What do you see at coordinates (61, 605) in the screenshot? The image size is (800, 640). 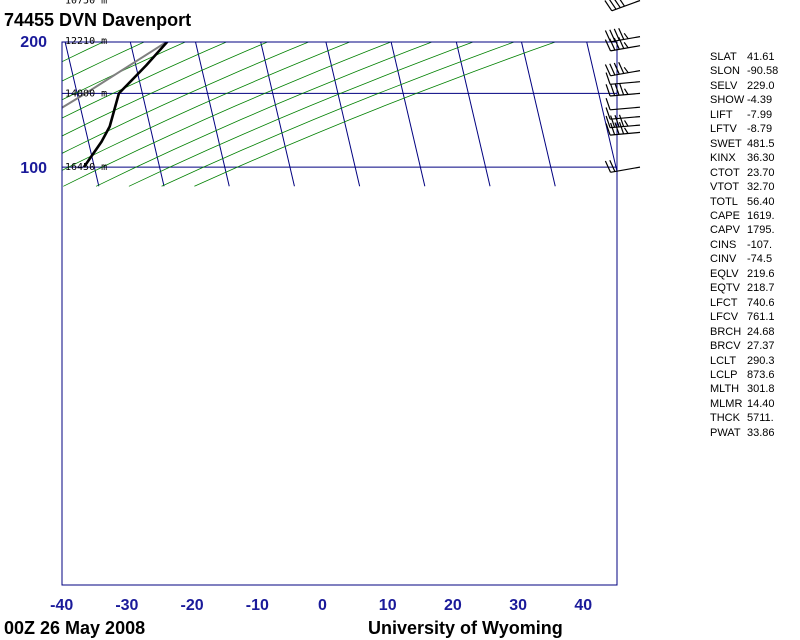 I see `temperature-tick-label: -40` at bounding box center [61, 605].